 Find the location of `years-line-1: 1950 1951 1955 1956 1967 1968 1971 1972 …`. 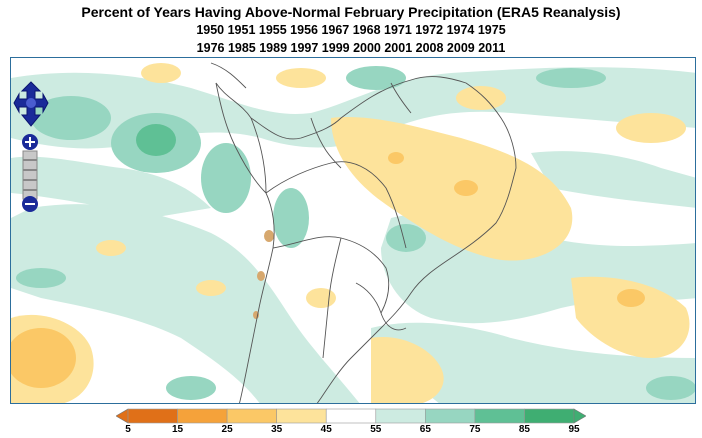

years-line-1: 1950 1951 1955 1956 1967 1968 1971 1972 … is located at coordinates (351, 30).